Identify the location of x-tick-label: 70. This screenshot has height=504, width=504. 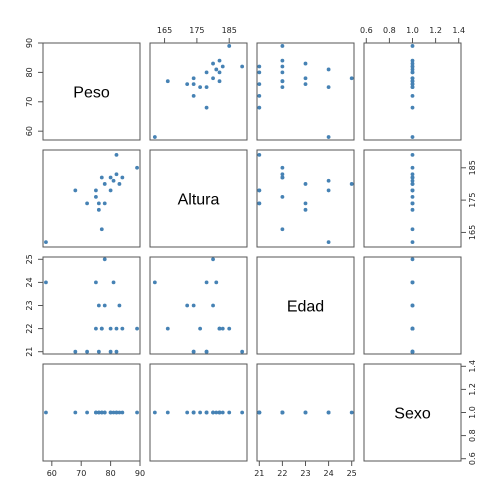
(81, 473).